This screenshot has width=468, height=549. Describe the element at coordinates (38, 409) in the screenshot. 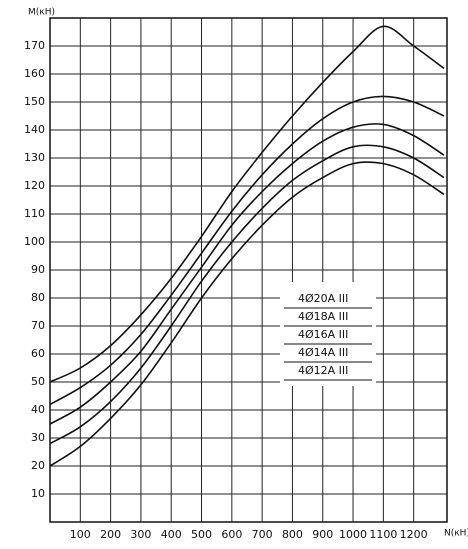

I see `y-tick-label: 40` at that location.